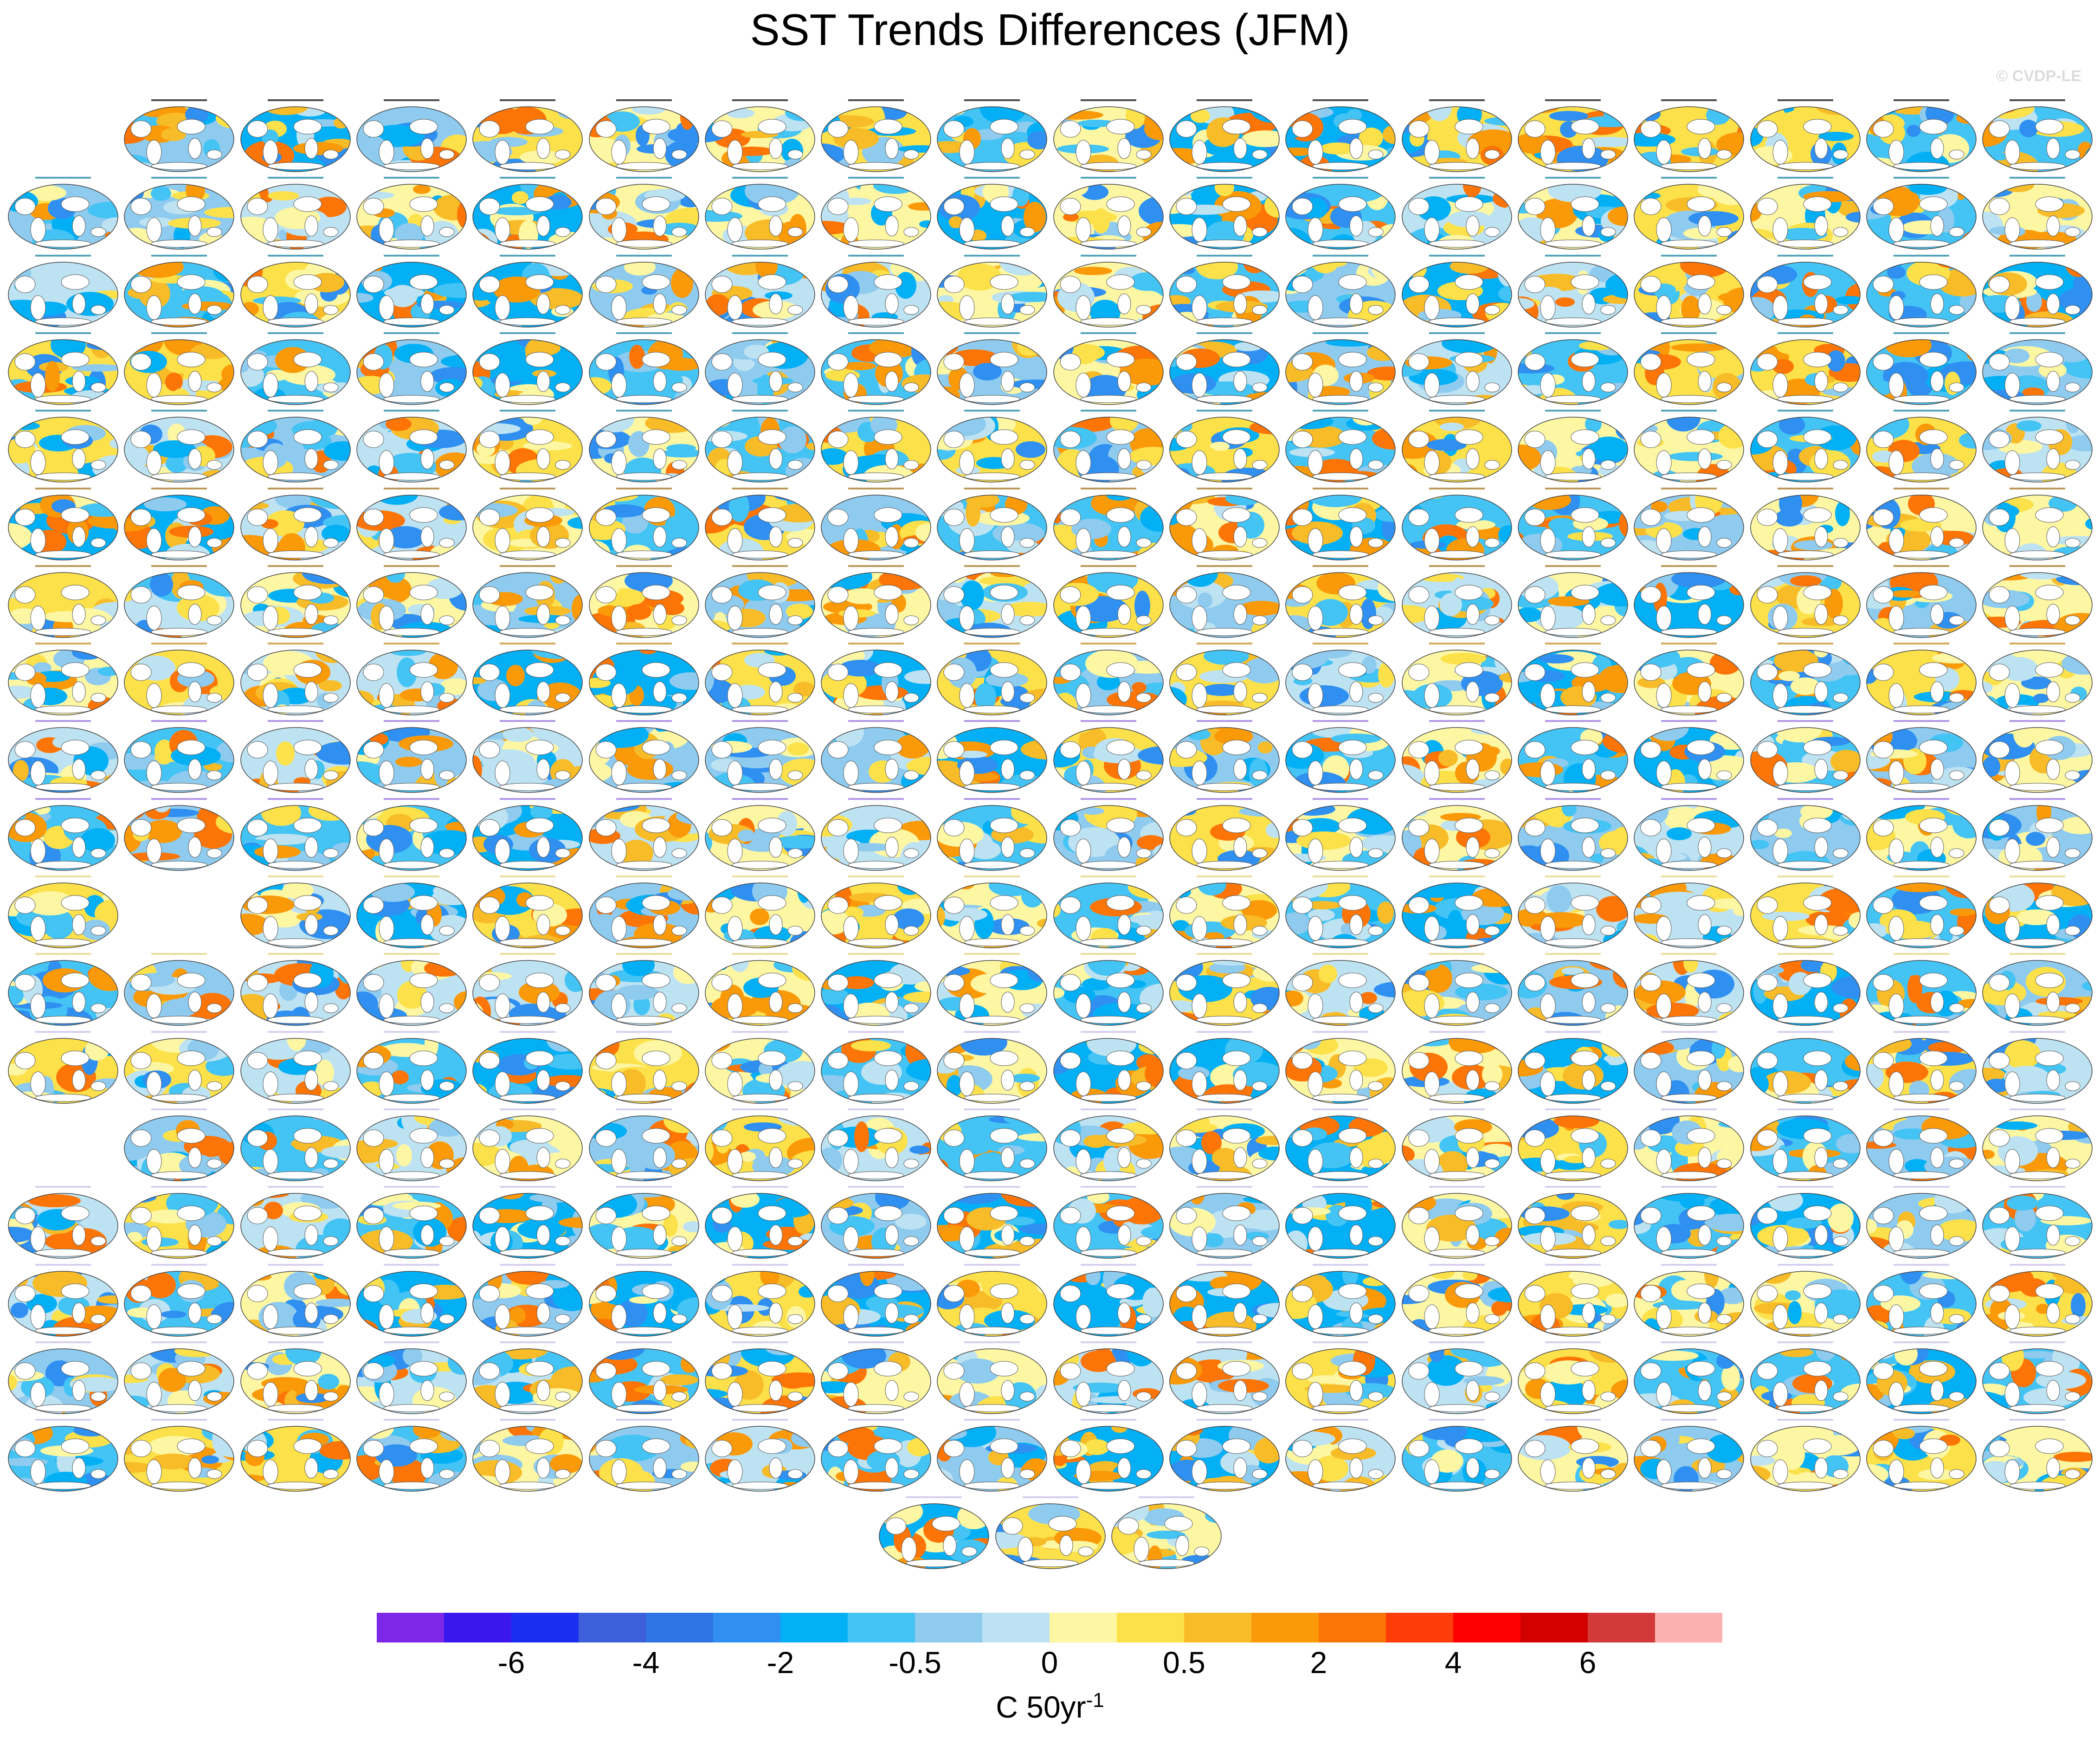 The width and height of the screenshot is (2100, 1745). I want to click on watermark: © CVDP-LE, so click(2039, 76).